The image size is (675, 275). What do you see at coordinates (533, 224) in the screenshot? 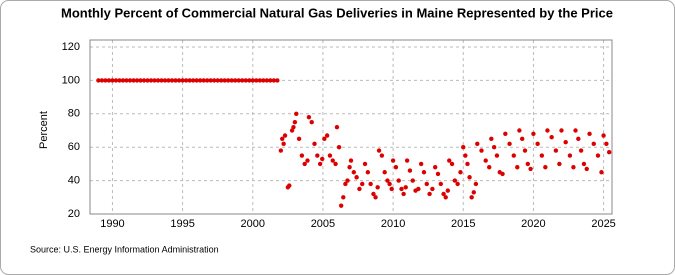
I see `x-tick-label: 2020` at bounding box center [533, 224].